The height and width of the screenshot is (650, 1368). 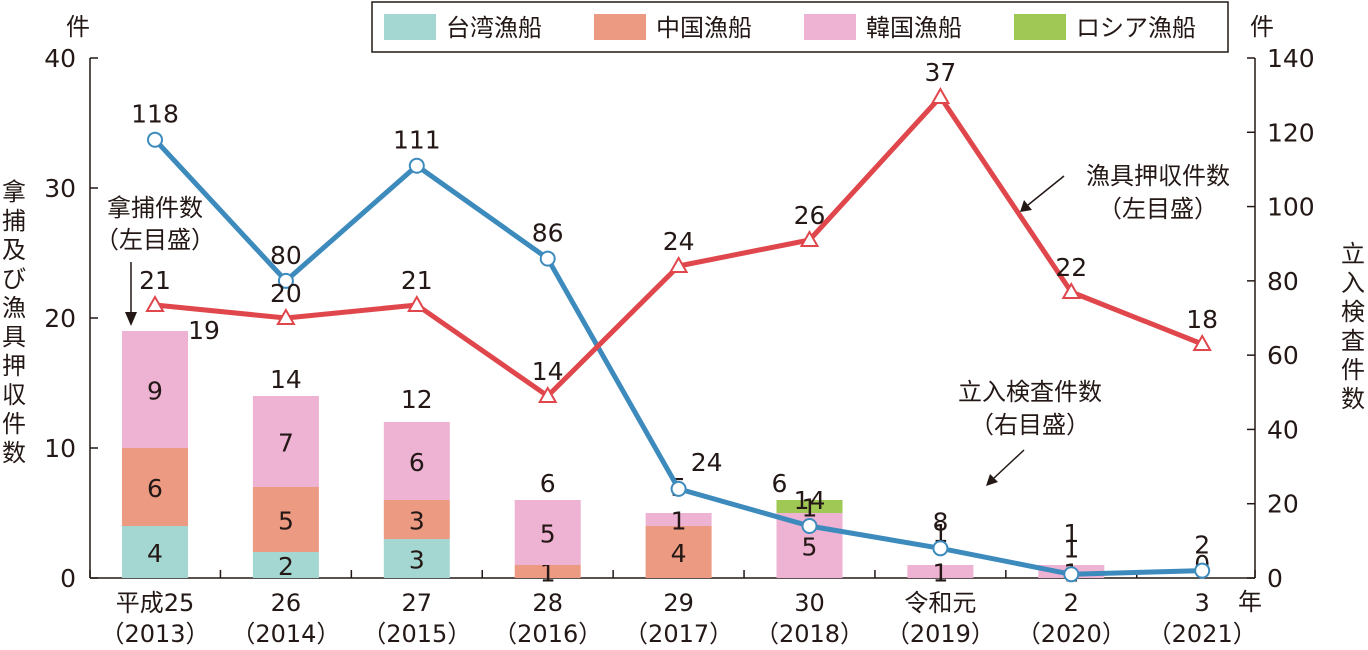 I want to click on right-tick-label: 60, so click(x=1283, y=355).